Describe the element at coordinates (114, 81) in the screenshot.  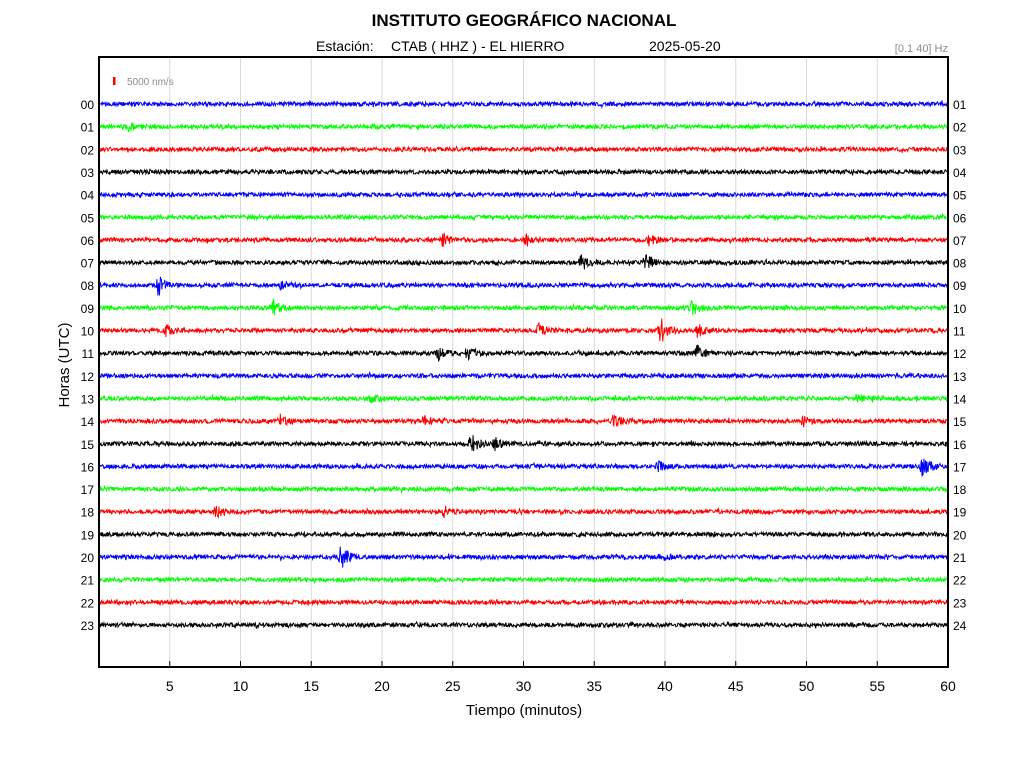
I see `scale-bar-mark` at that location.